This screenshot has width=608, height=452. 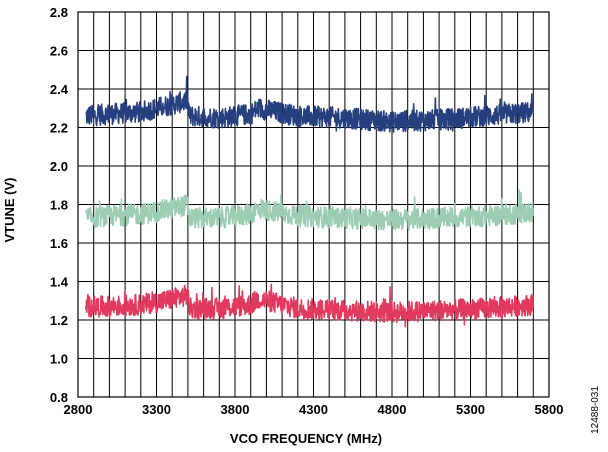 What do you see at coordinates (59, 243) in the screenshot?
I see `y-tick-label: 1.6` at bounding box center [59, 243].